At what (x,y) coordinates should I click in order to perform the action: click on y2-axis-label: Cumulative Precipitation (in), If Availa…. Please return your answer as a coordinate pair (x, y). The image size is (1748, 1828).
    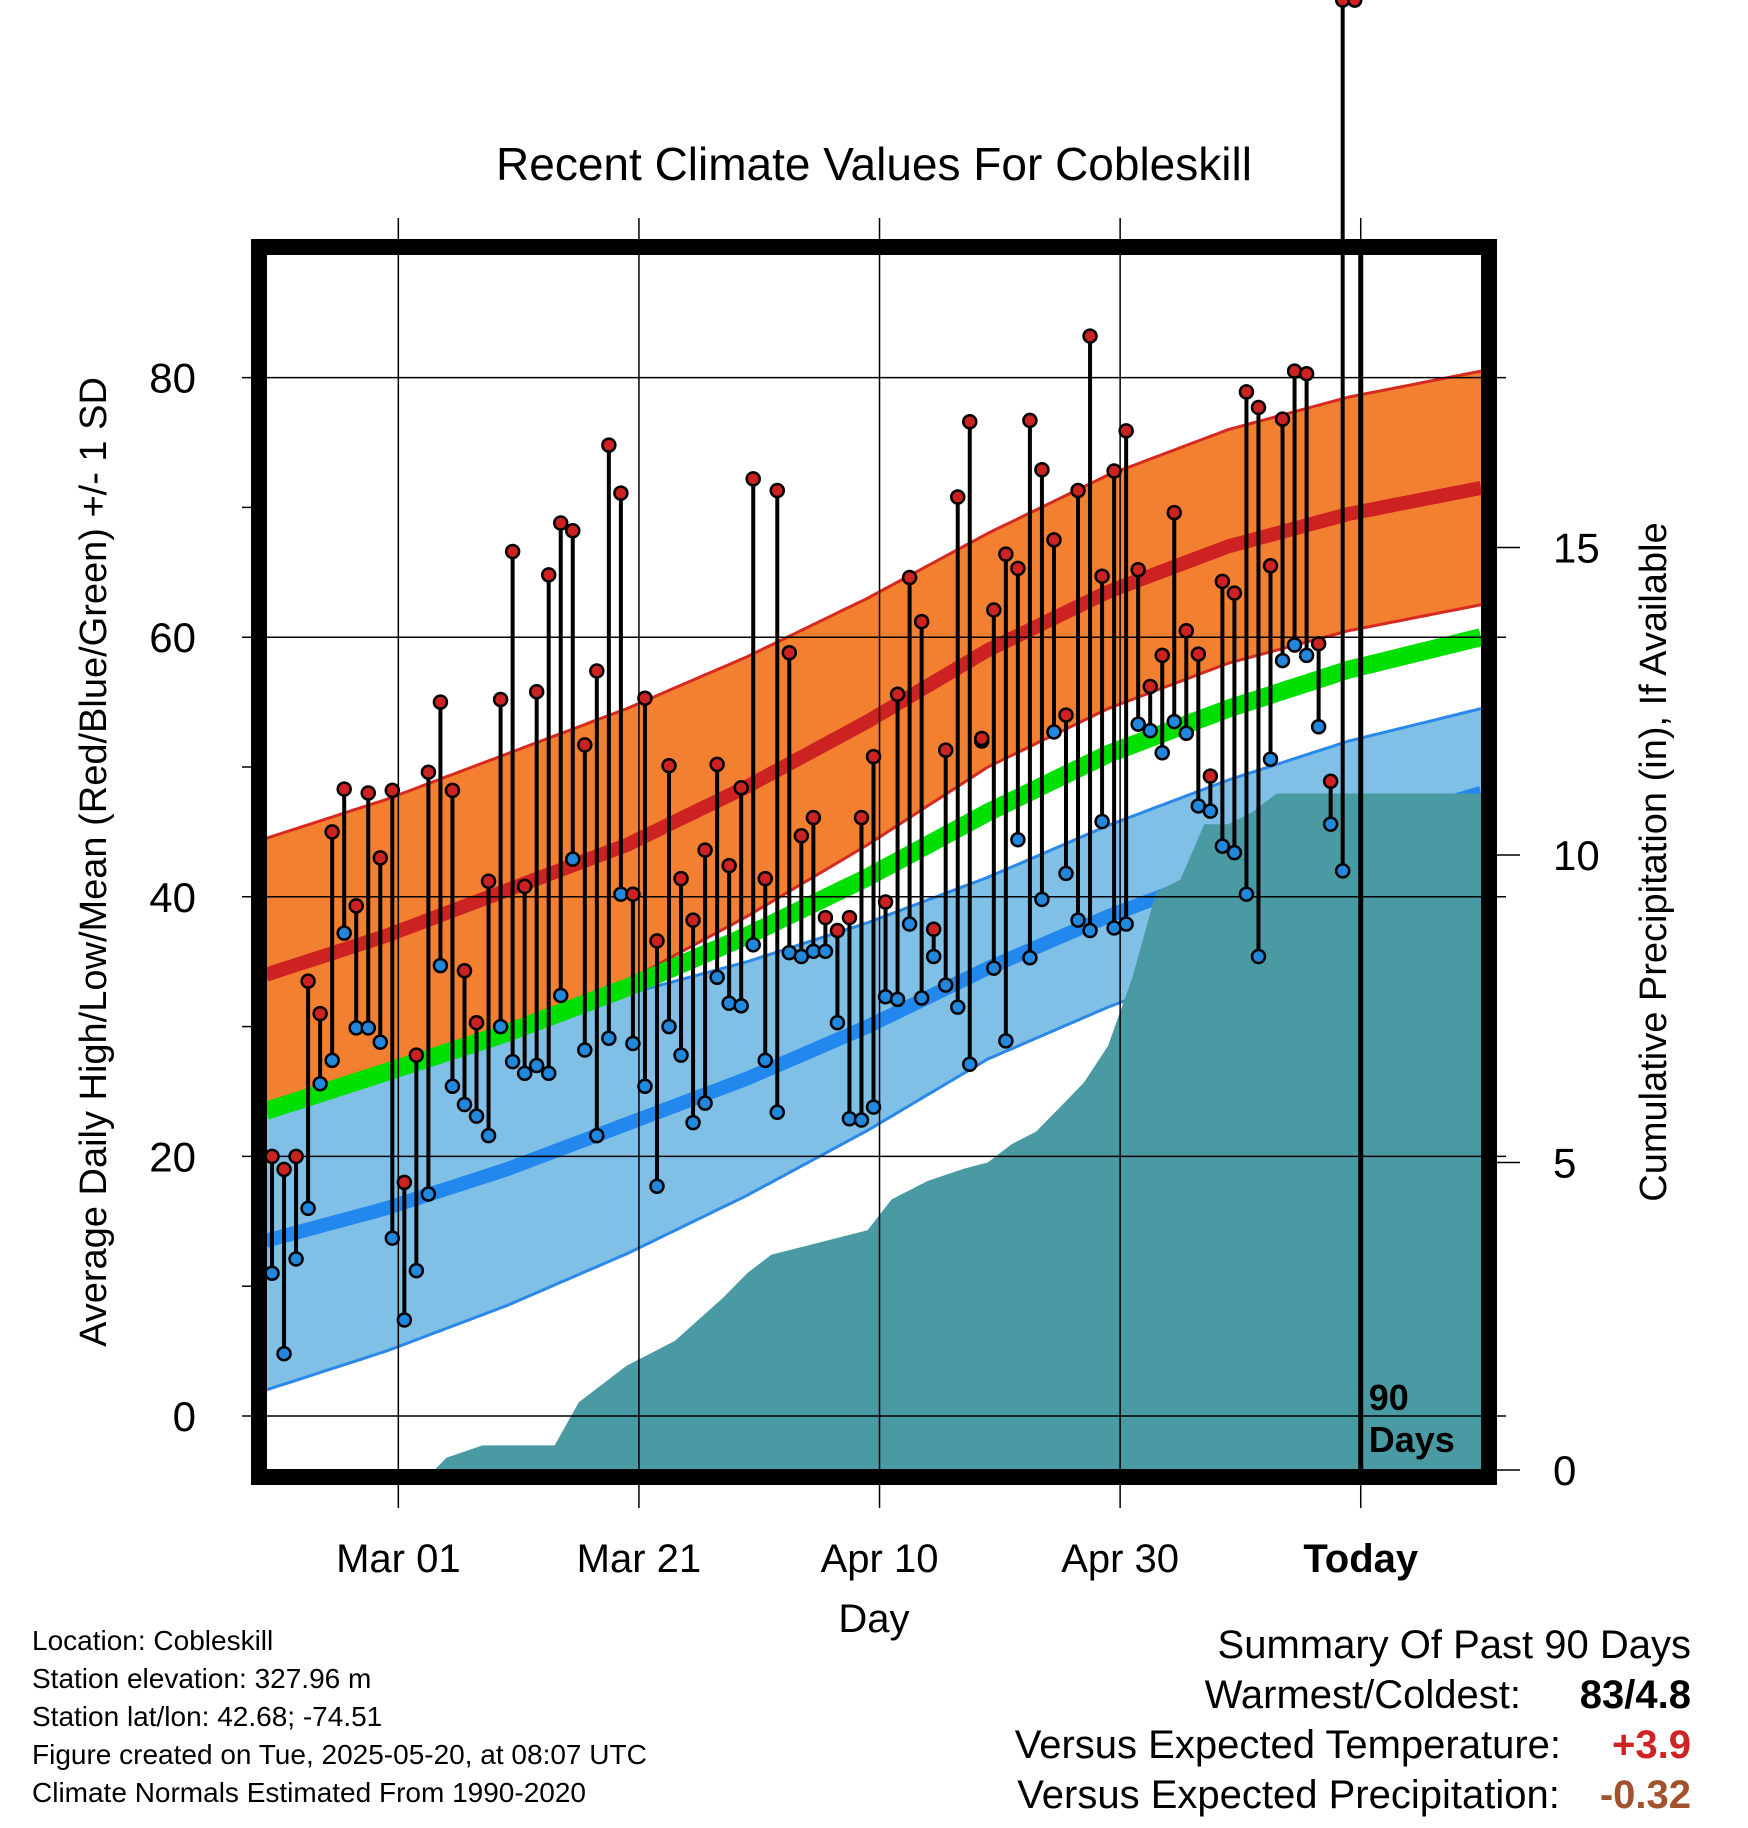
    Looking at the image, I should click on (1654, 861).